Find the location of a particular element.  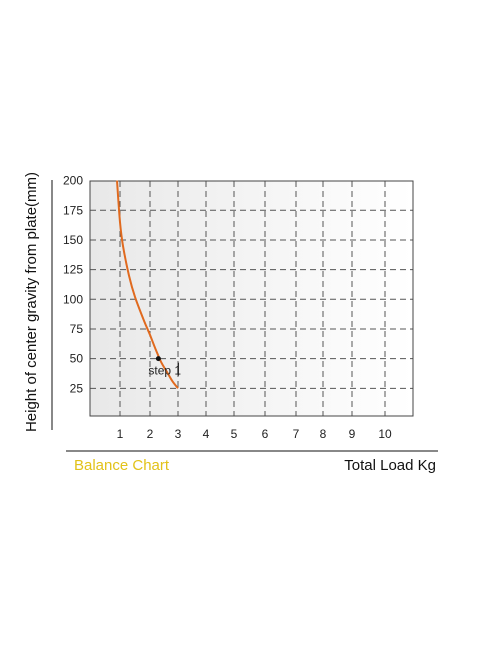

x-tick-5: 5 is located at coordinates (234, 434).